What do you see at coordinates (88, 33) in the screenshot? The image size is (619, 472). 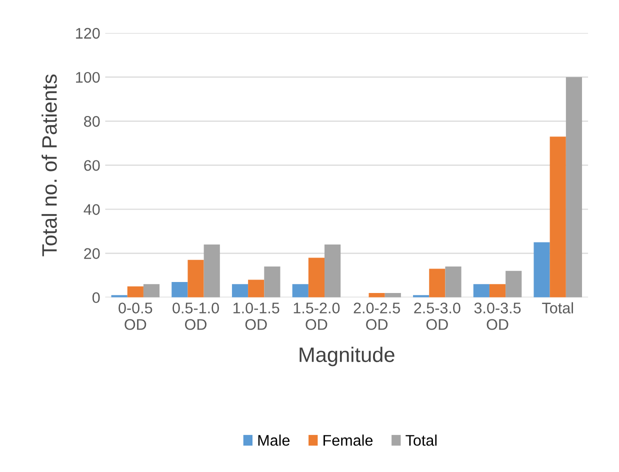 I see `y-tick-label: 120` at bounding box center [88, 33].